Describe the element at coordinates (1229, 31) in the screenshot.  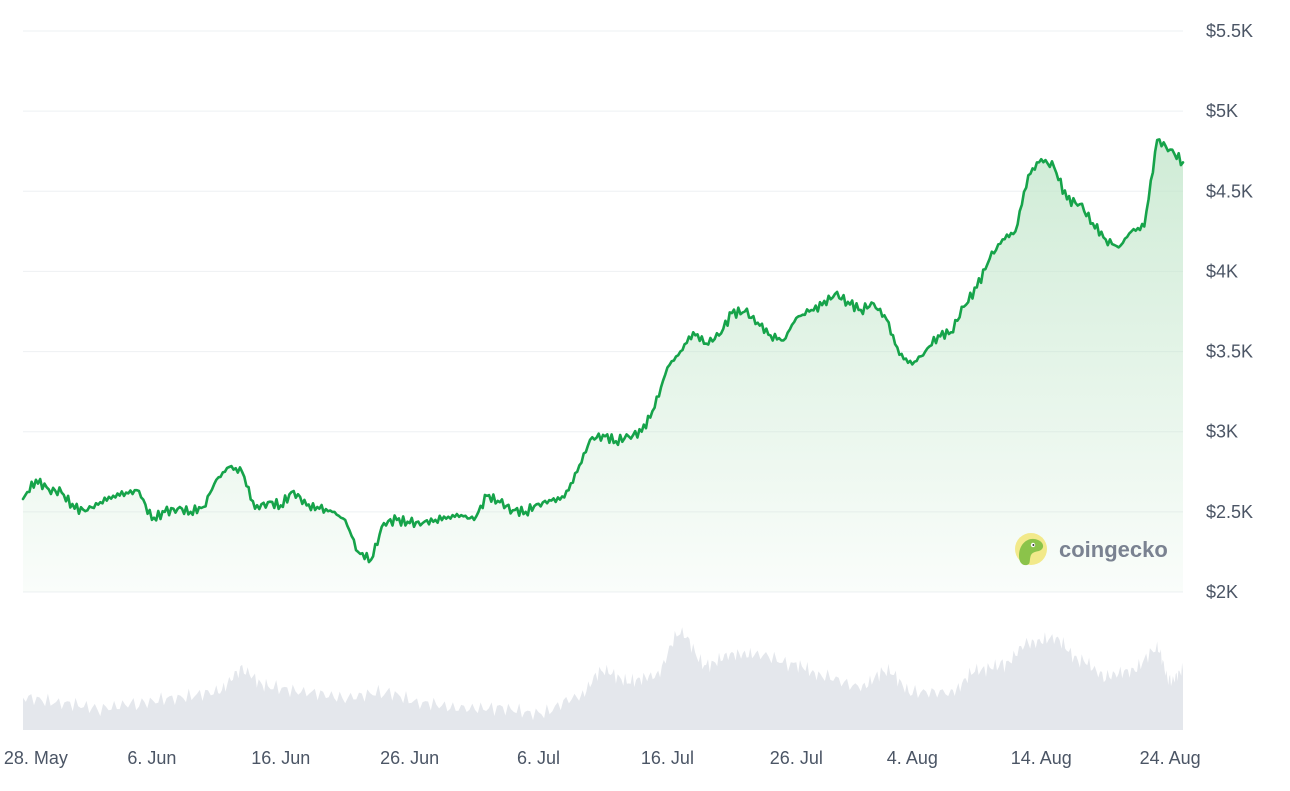
I see `y-tick-label: $5.5K` at that location.